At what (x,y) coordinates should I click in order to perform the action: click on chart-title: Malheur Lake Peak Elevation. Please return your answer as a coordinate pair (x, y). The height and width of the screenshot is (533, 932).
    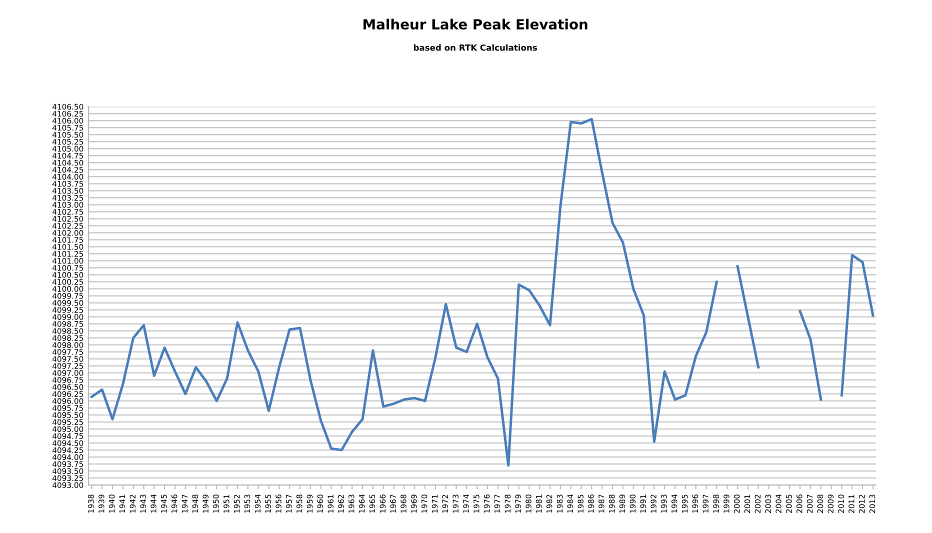
    Looking at the image, I should click on (476, 24).